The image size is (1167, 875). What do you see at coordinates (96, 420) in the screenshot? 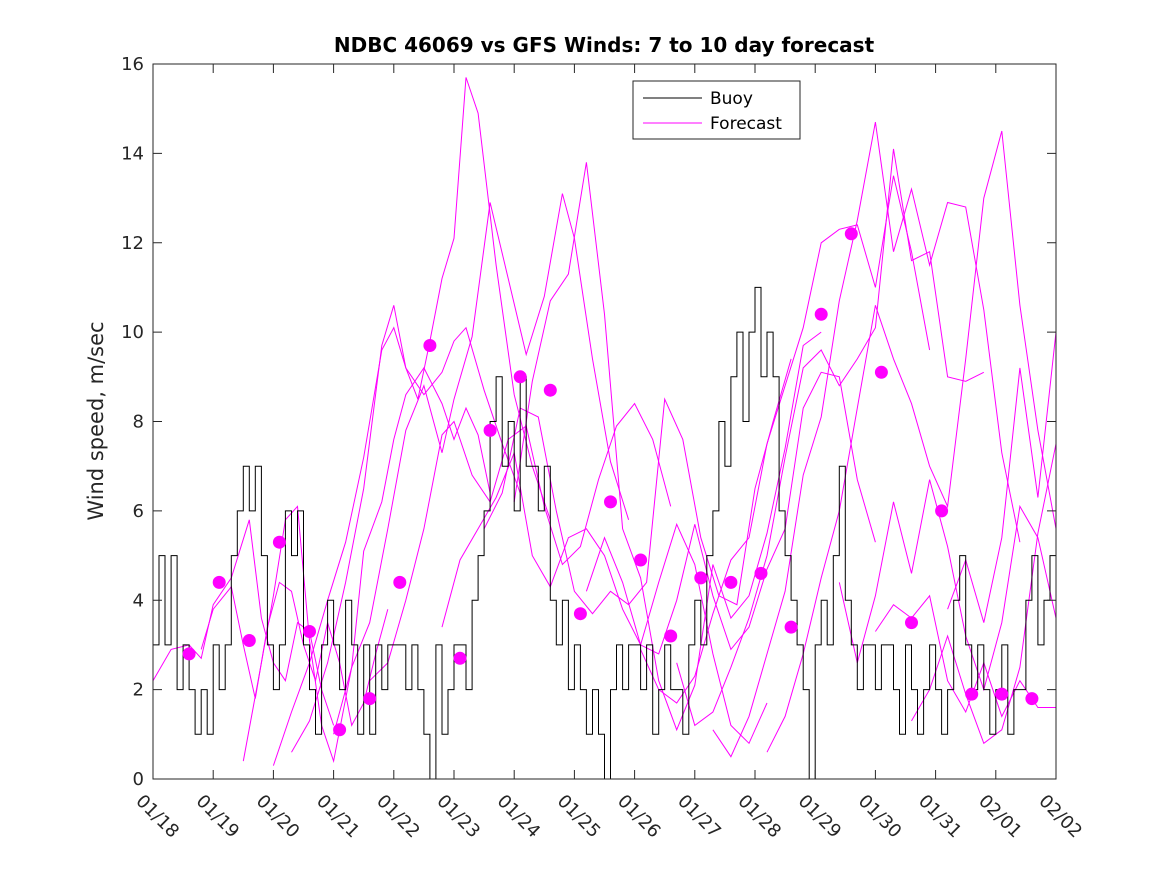
I see `y-axis-label: Wind speed, m/sec` at bounding box center [96, 420].